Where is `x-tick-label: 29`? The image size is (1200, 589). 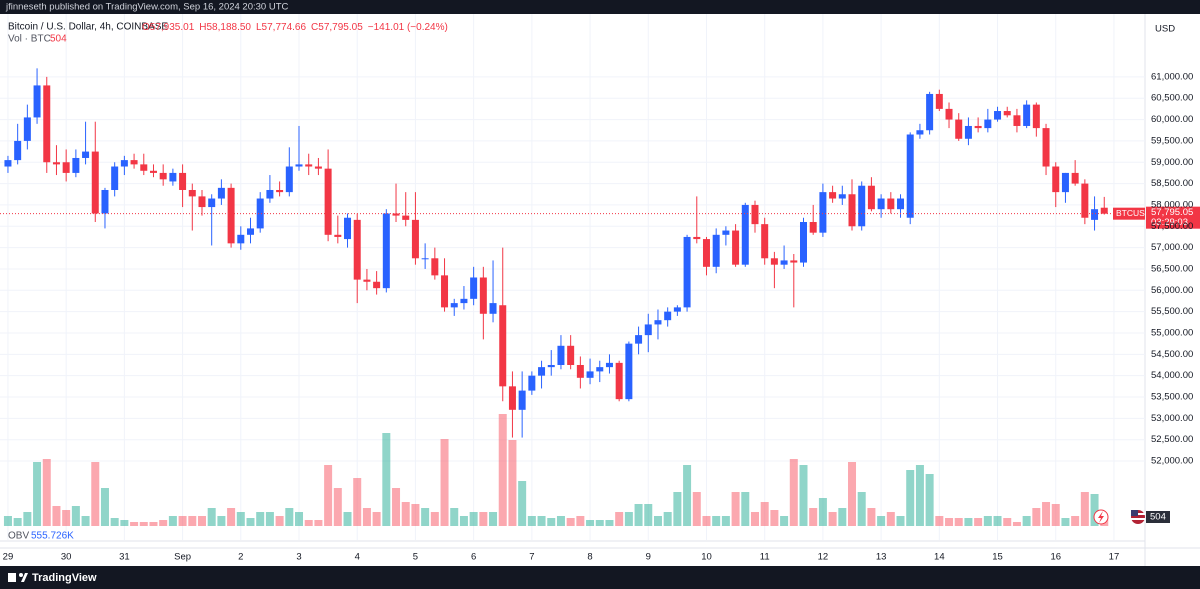 x-tick-label: 29 is located at coordinates (8, 557).